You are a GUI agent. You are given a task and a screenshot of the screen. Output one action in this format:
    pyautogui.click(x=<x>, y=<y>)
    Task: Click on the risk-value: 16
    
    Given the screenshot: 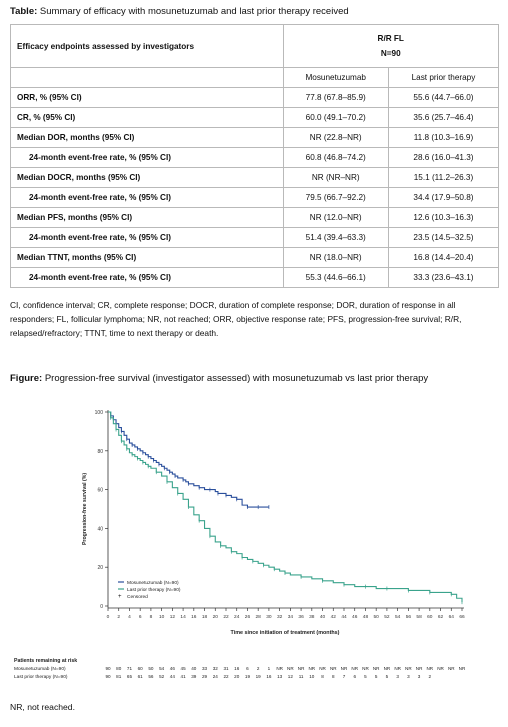 What is the action you would take?
    pyautogui.click(x=237, y=668)
    